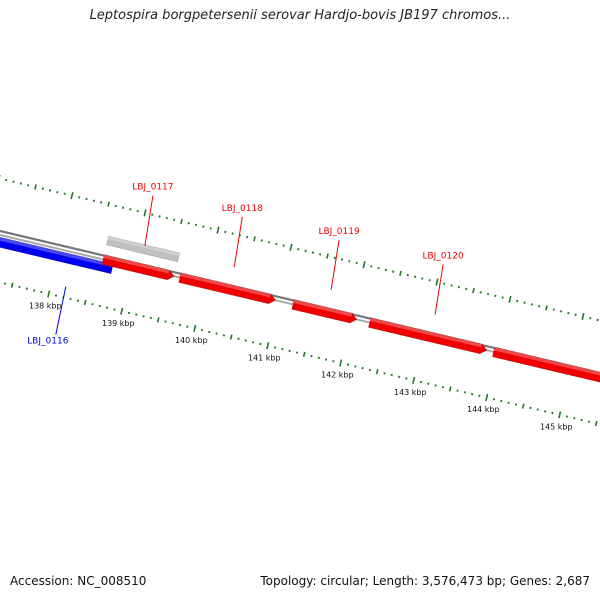 The width and height of the screenshot is (600, 600). I want to click on accession-text: Accession: NC_008510, so click(78, 581).